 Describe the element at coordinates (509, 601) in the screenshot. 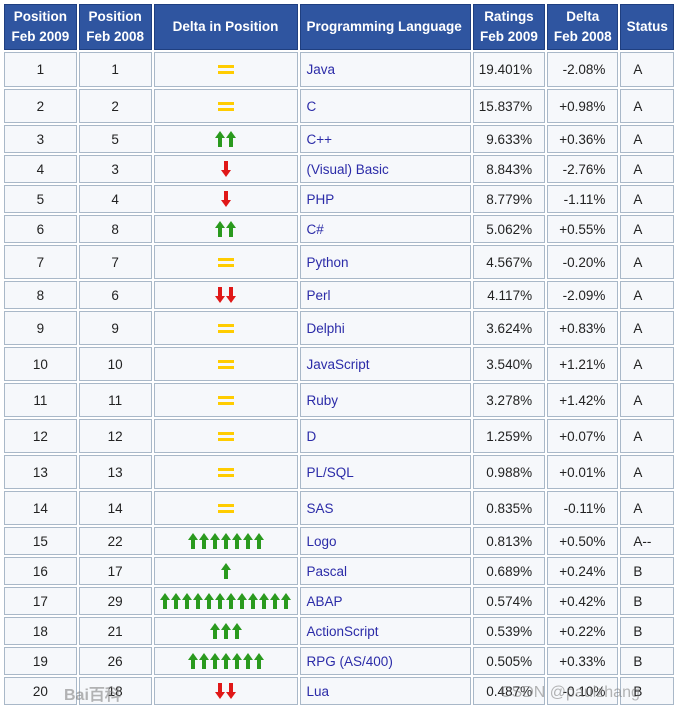

I see `rating-cell: 0.574%` at that location.